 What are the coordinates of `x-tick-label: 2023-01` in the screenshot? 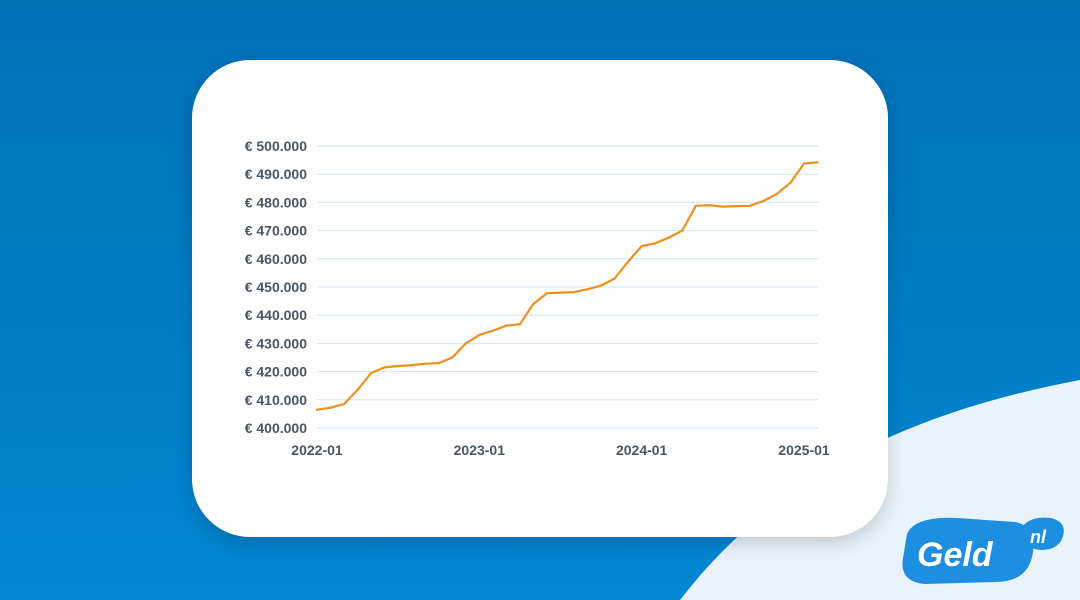 It's located at (480, 450).